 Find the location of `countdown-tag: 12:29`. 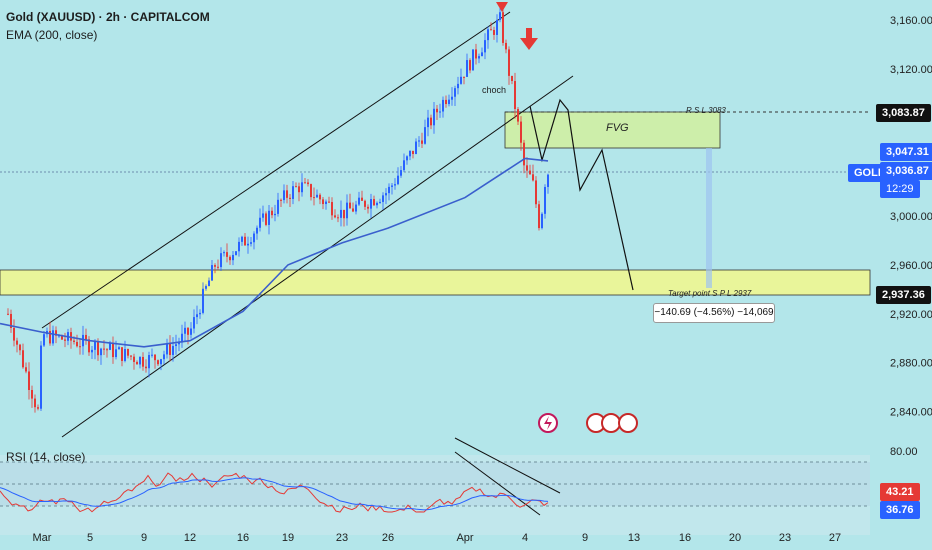

countdown-tag: 12:29 is located at coordinates (900, 189).